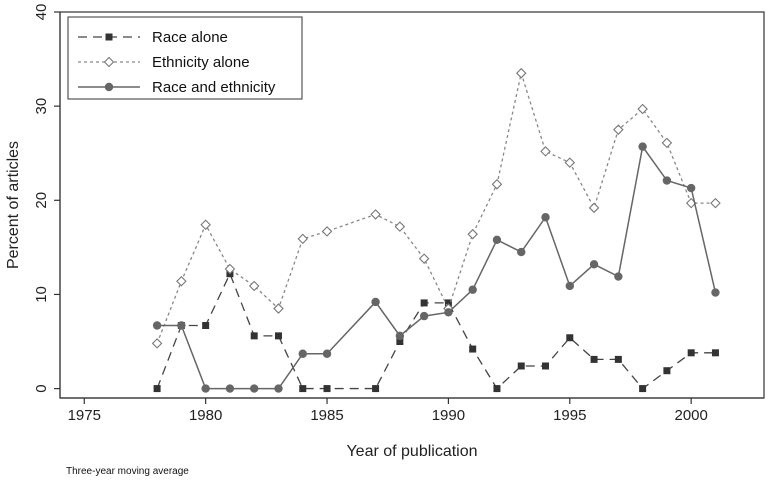 The image size is (775, 486). Describe the element at coordinates (41, 200) in the screenshot. I see `y-tick-label: 20` at that location.